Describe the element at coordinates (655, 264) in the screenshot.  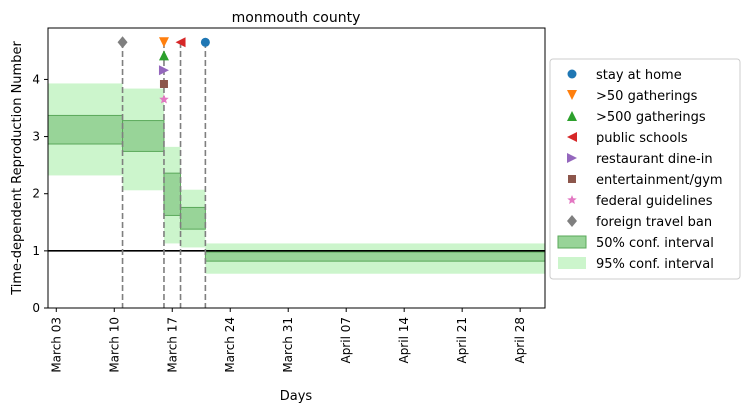
I see `legend-label-ci95: 95% conf. interval` at that location.